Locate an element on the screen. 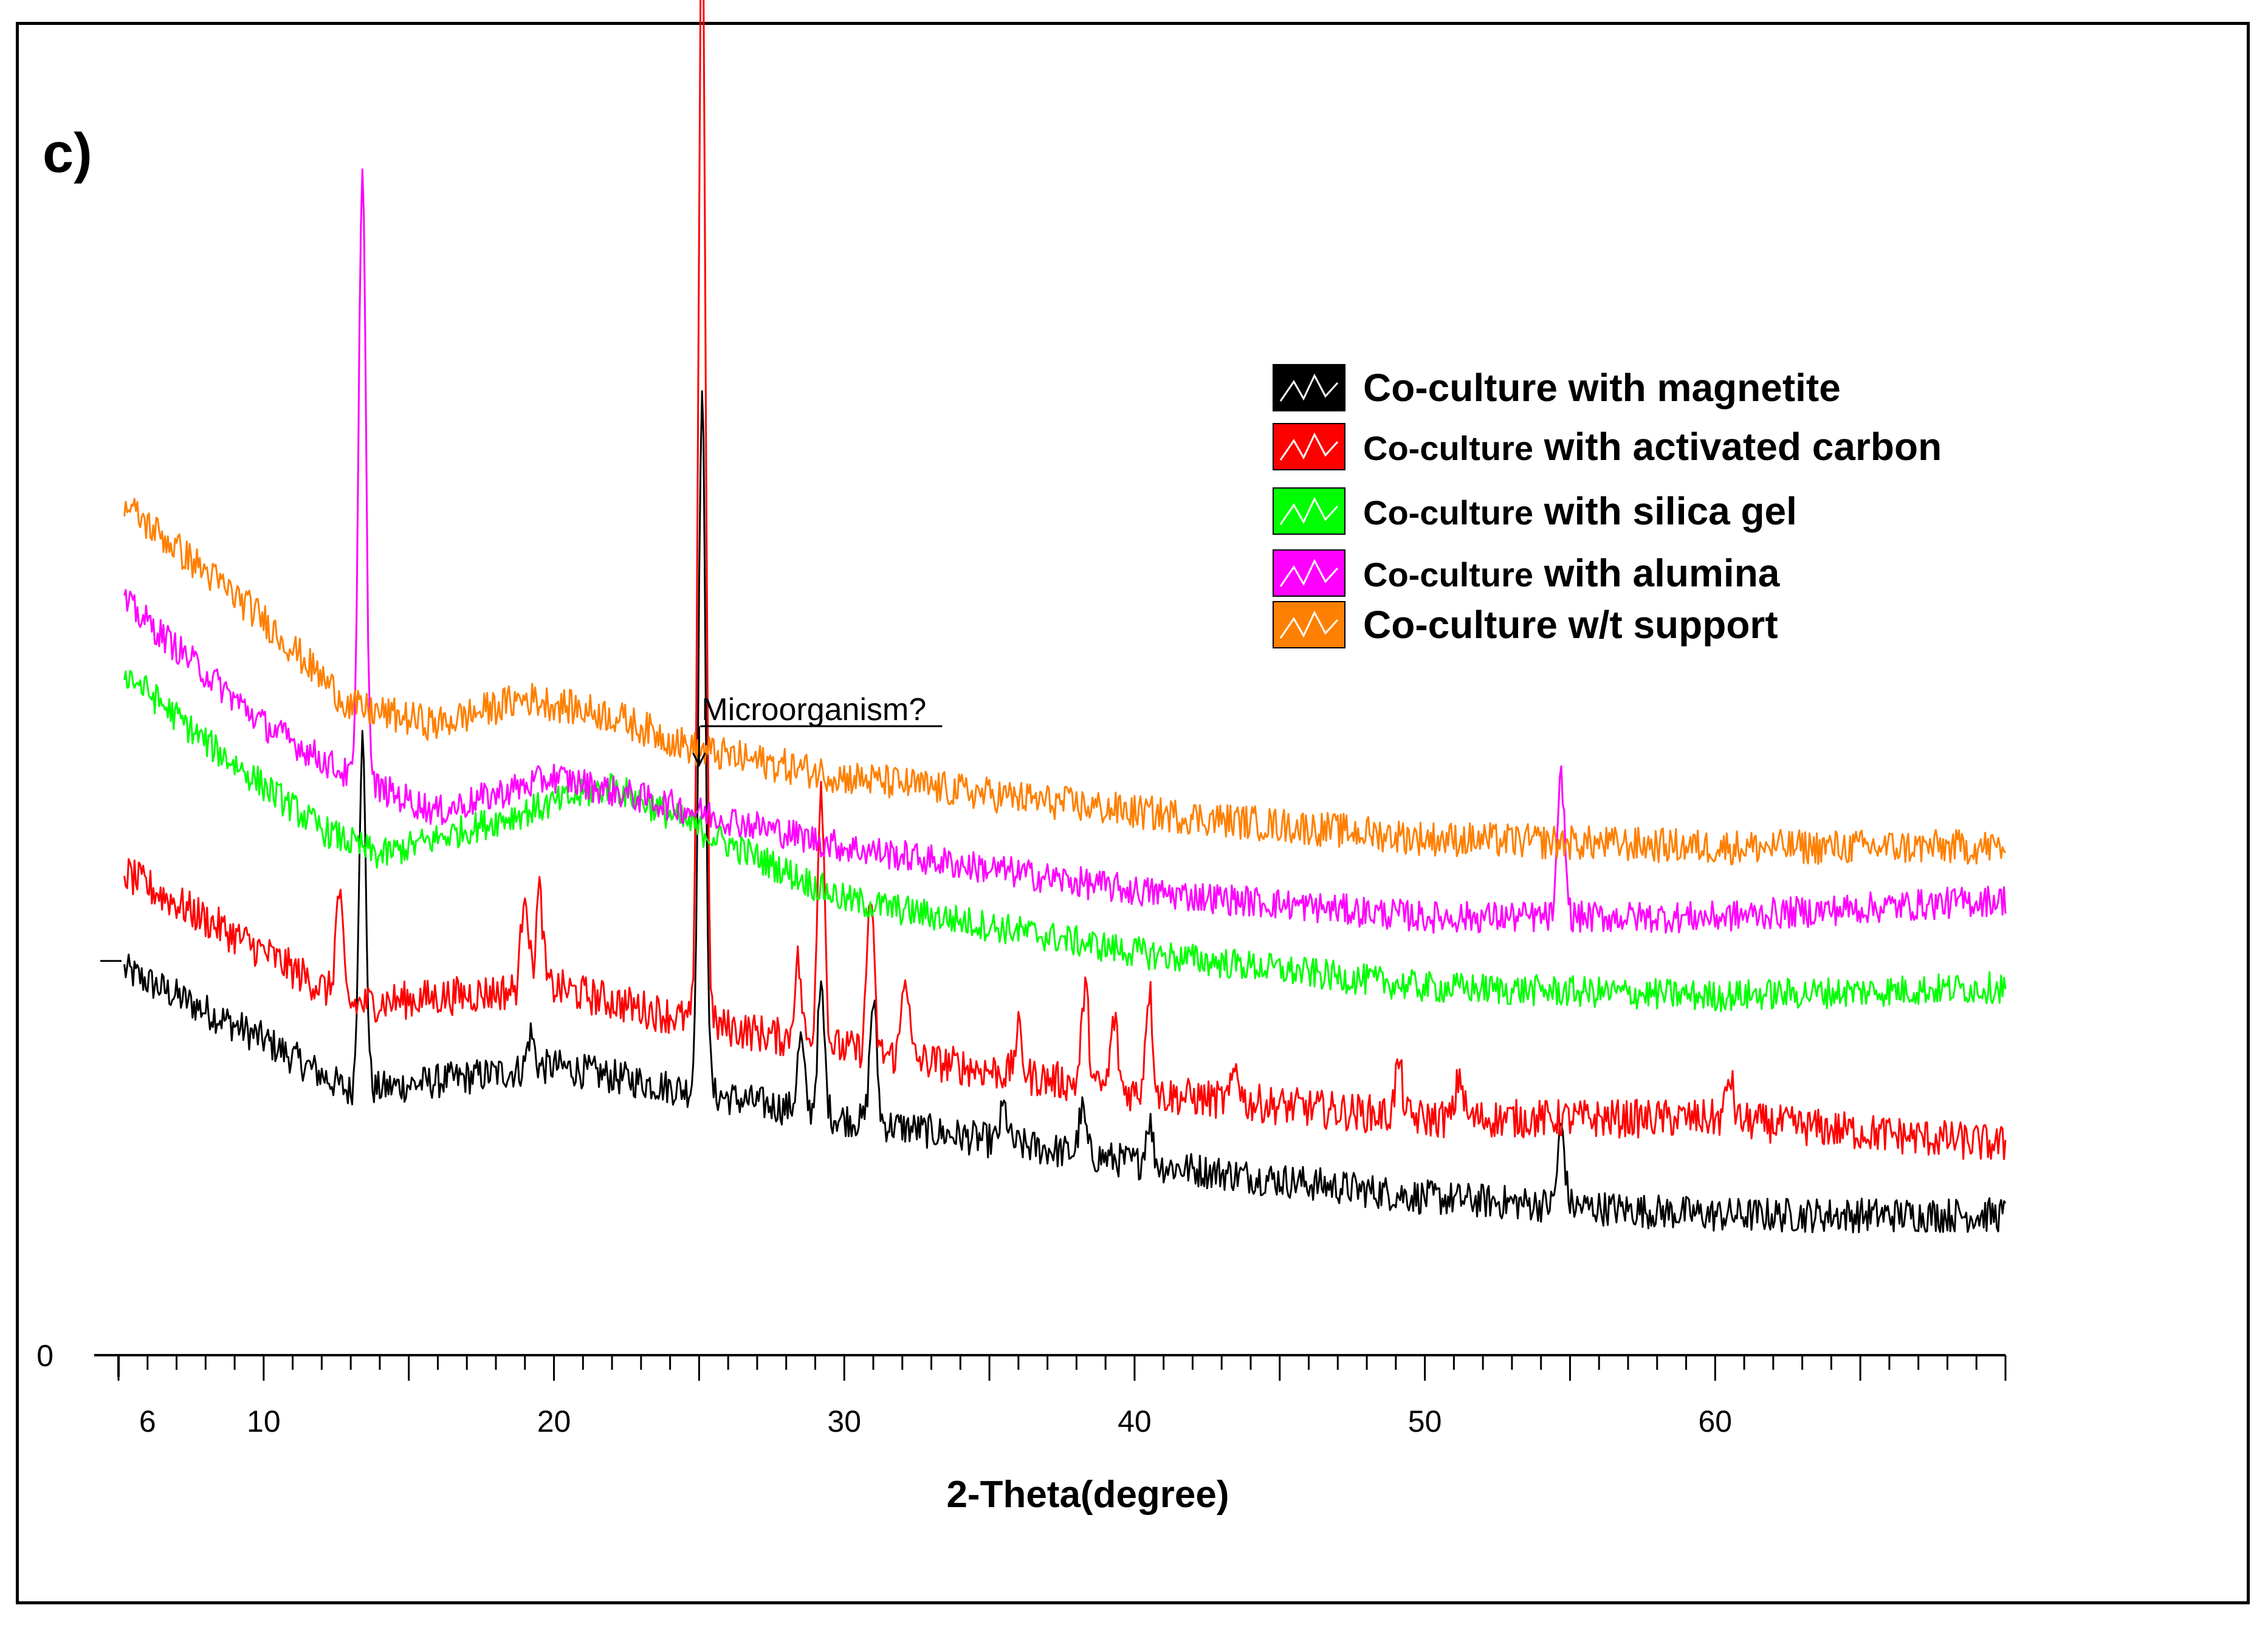 This screenshot has width=2268, height=1625. legend-label-3: Co-culture with alumina is located at coordinates (1571, 573).